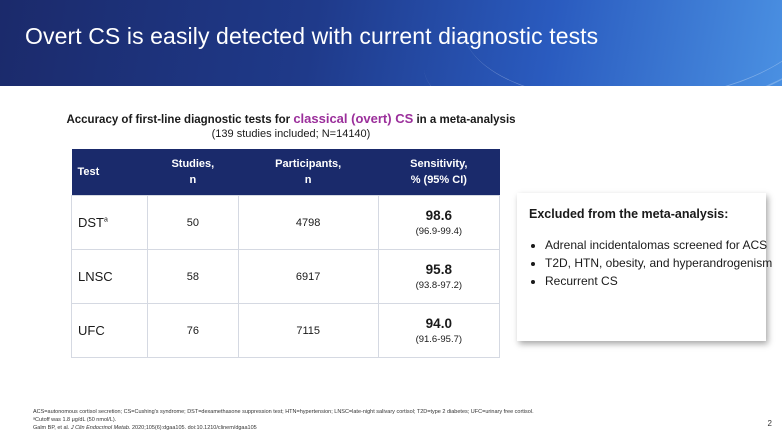 The image size is (782, 440). I want to click on table-row: DSTa 50 4798 98.6 (96.9-99.4), so click(286, 222).